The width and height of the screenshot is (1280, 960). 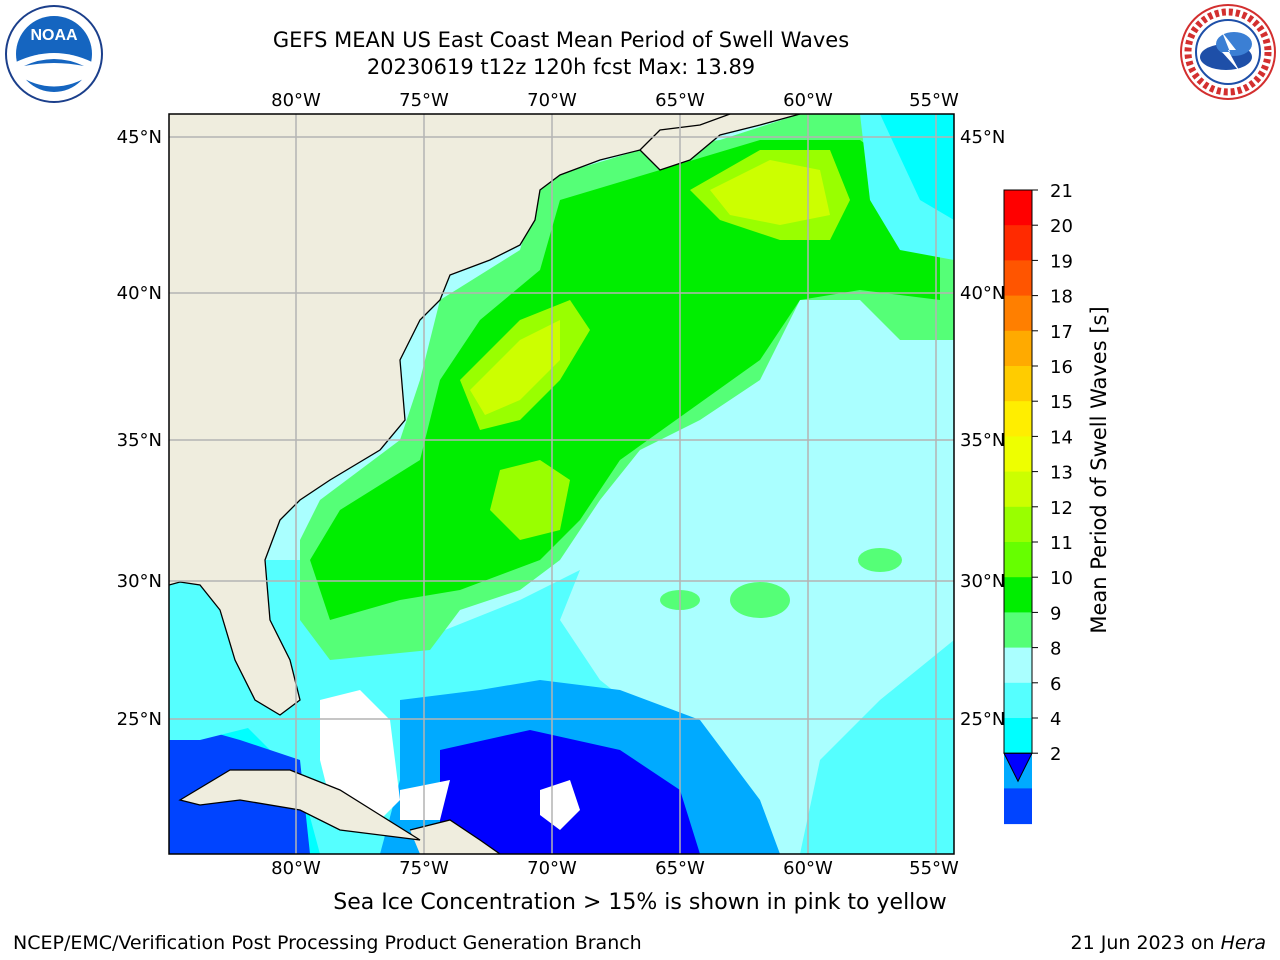 What do you see at coordinates (54, 54) in the screenshot?
I see `noaa-logo: NOAA` at bounding box center [54, 54].